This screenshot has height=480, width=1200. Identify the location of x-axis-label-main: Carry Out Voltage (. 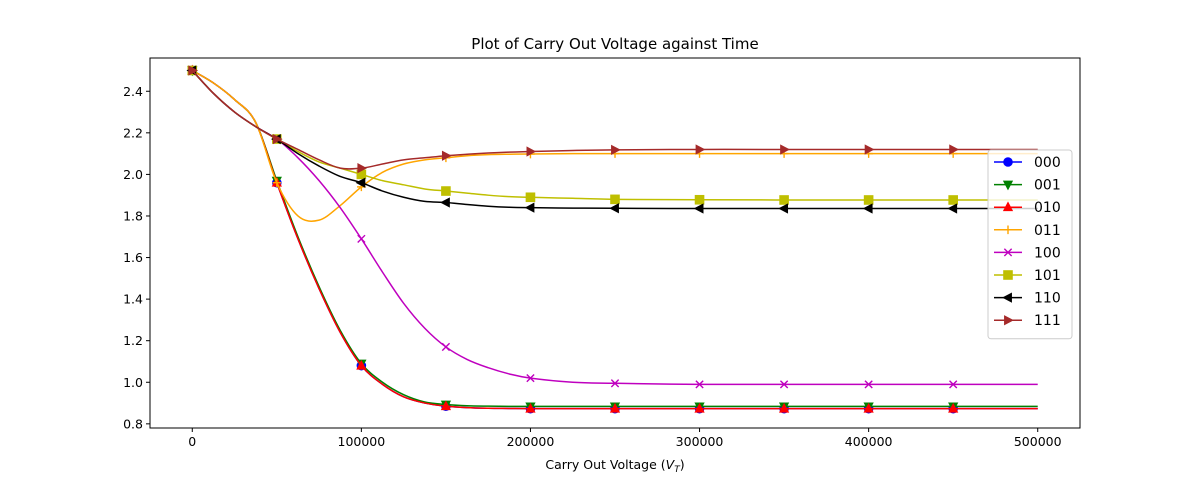
(605, 464).